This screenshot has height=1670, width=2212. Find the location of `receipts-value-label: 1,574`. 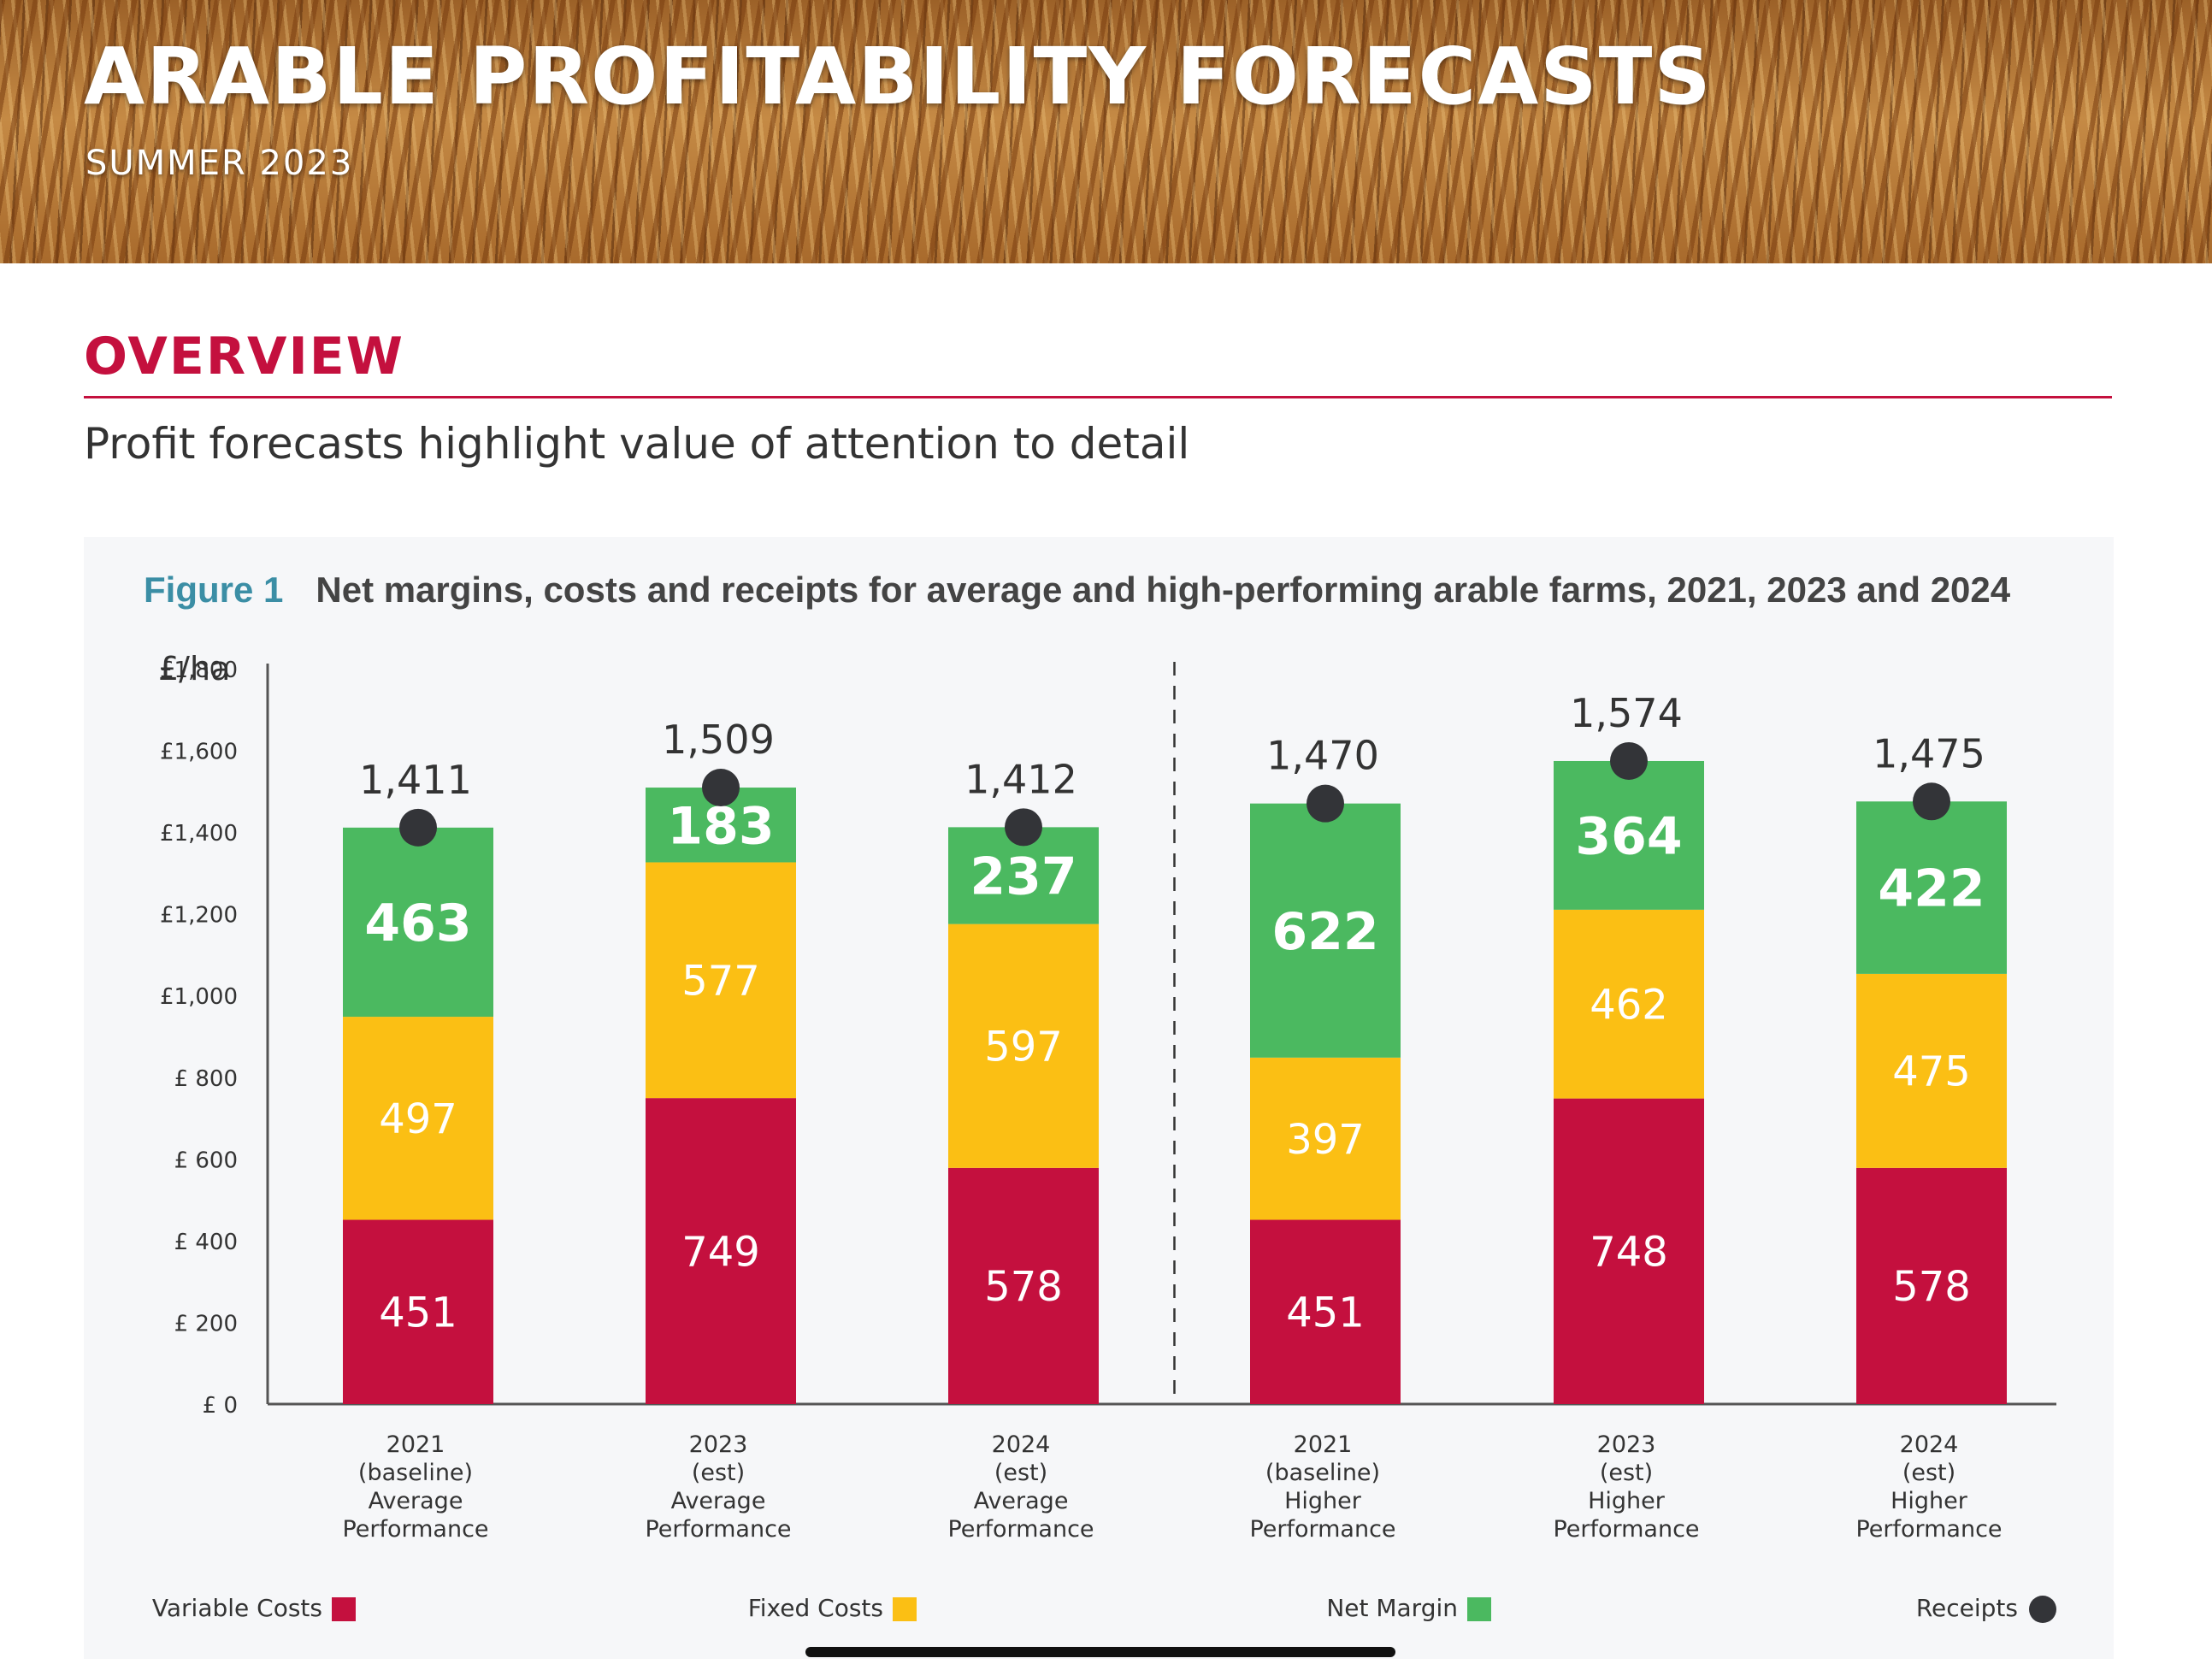

receipts-value-label: 1,574 is located at coordinates (1626, 713).